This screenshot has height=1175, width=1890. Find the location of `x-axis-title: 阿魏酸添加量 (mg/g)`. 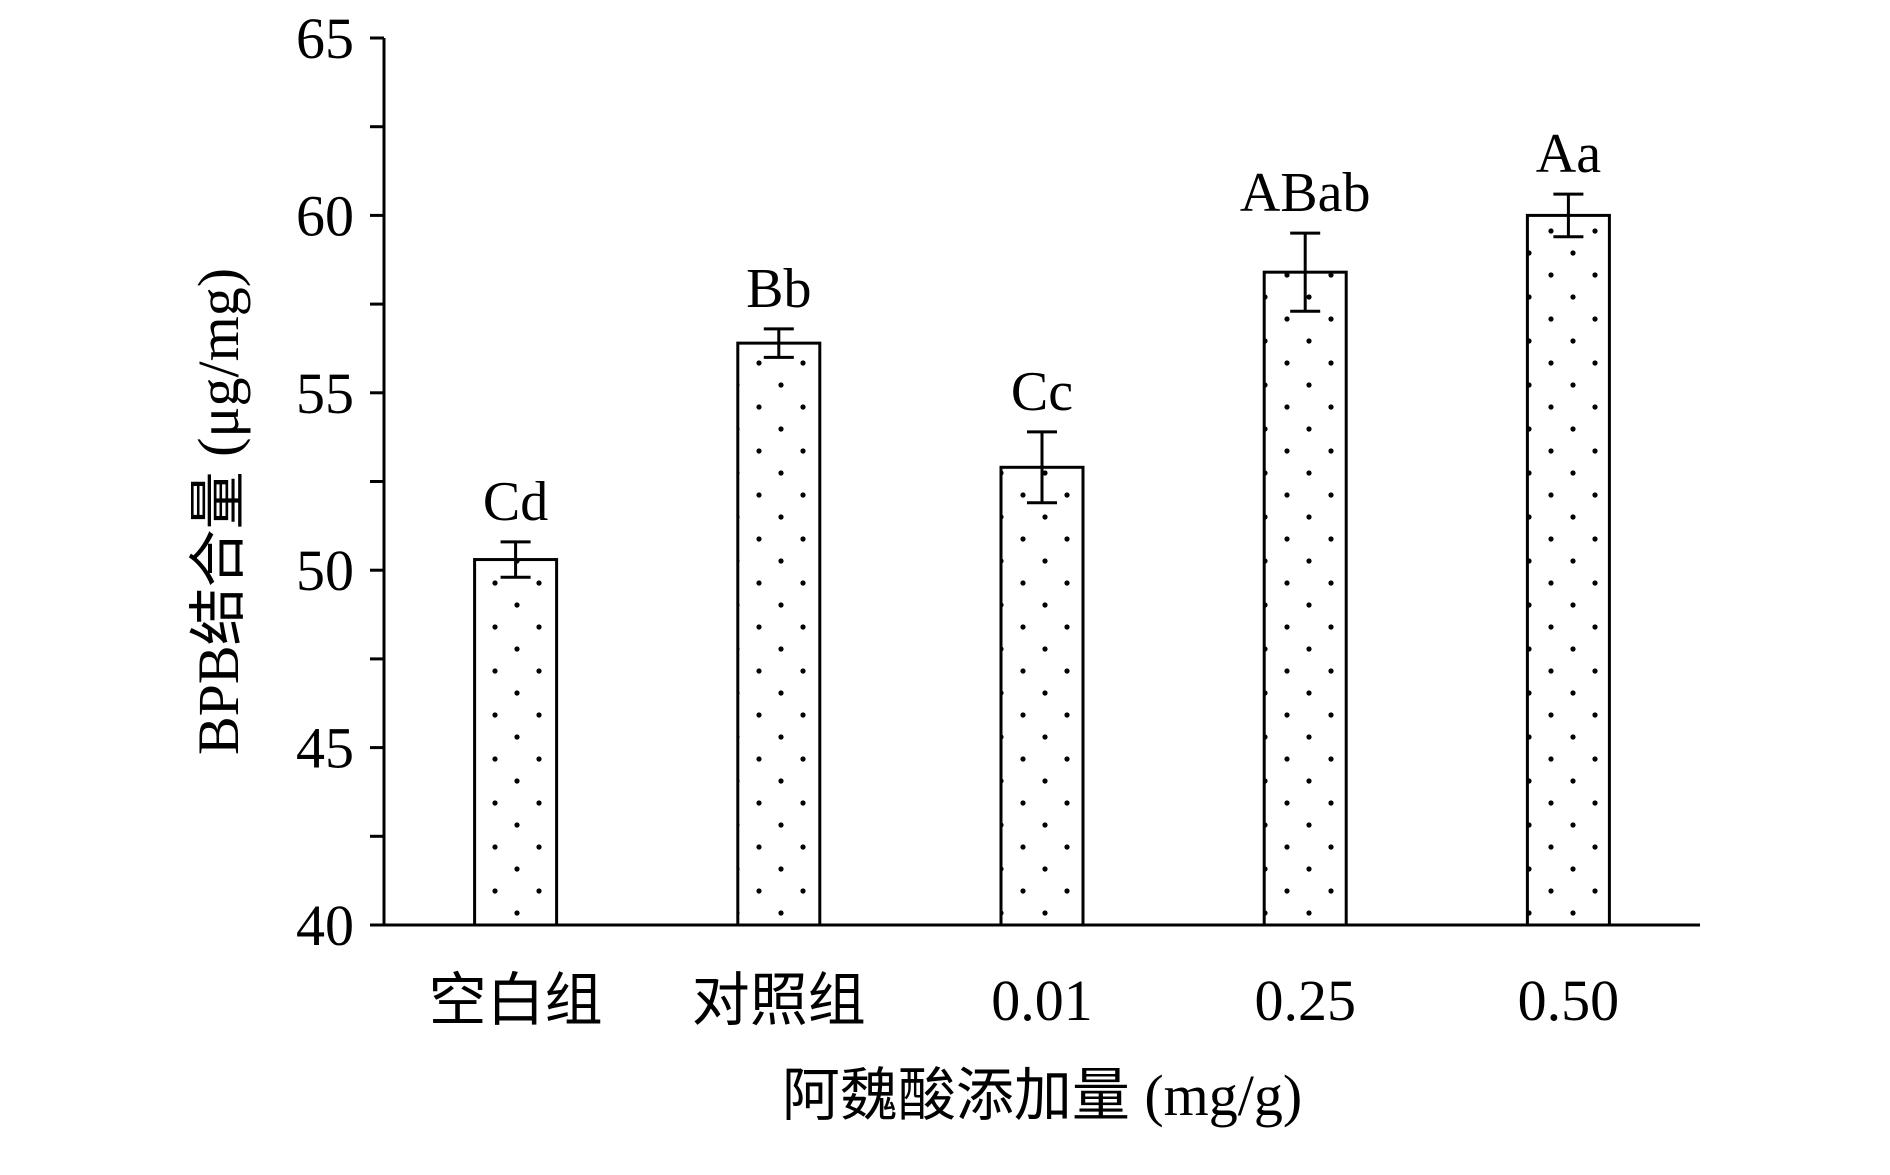

x-axis-title: 阿魏酸添加量 (mg/g) is located at coordinates (1042, 1095).